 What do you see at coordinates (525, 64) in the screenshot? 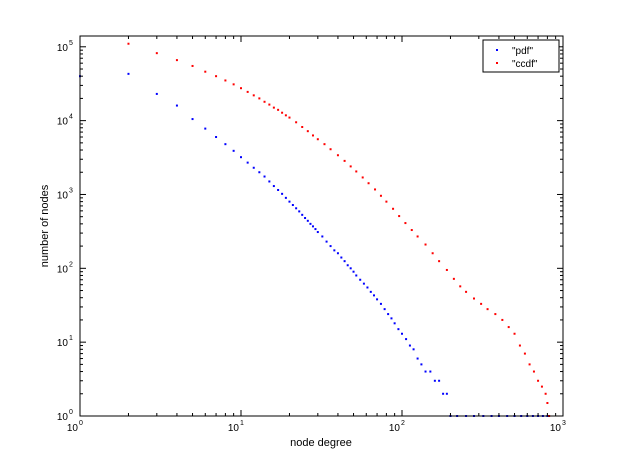
I see `legend-label: "ccdf"` at bounding box center [525, 64].